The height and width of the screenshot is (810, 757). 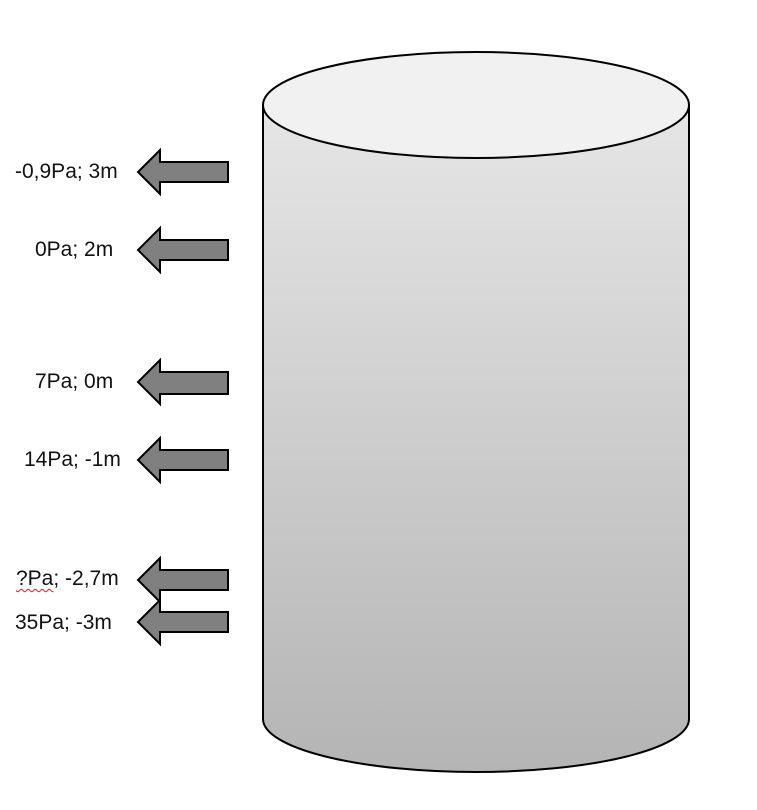 I want to click on cylinder-top, so click(x=476, y=105).